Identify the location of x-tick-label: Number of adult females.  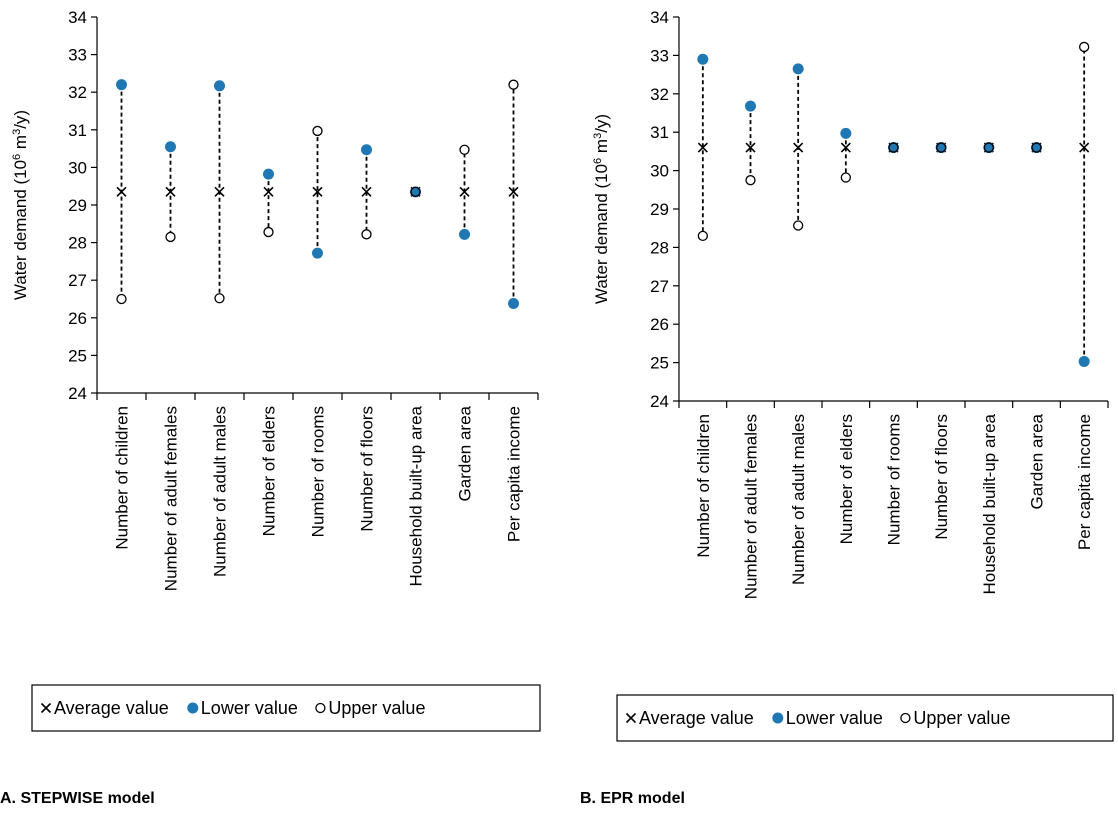
(171, 498).